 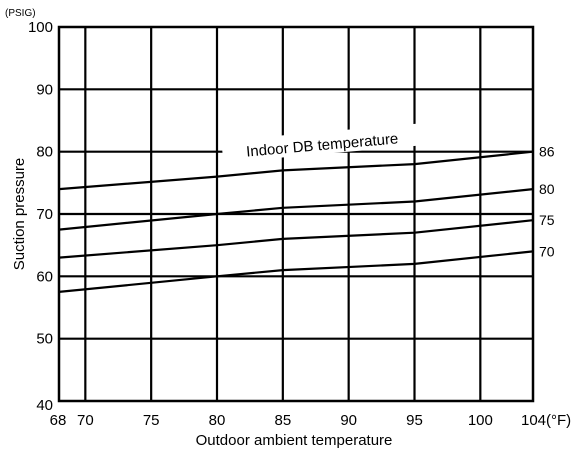 I want to click on y-tick-label-90: 90, so click(x=44, y=89).